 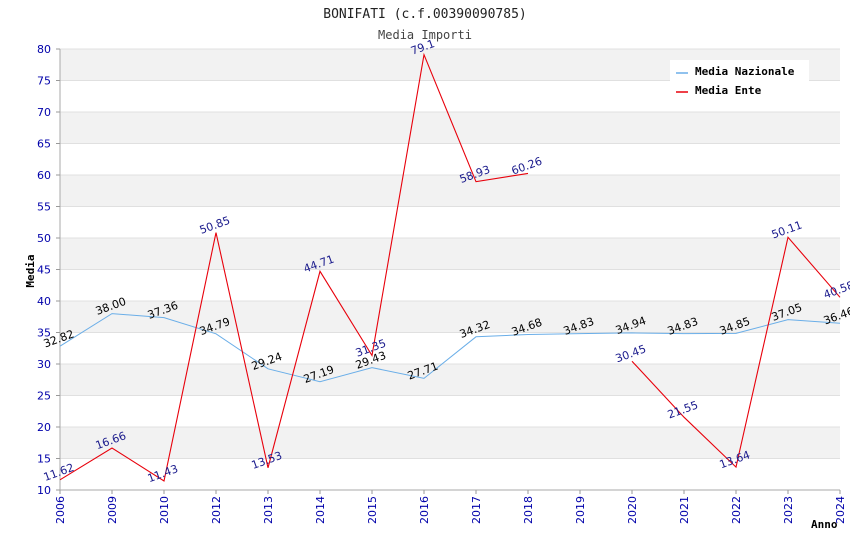 What do you see at coordinates (745, 71) in the screenshot?
I see `legend-label-media-nazionale: Media Nazionale` at bounding box center [745, 71].